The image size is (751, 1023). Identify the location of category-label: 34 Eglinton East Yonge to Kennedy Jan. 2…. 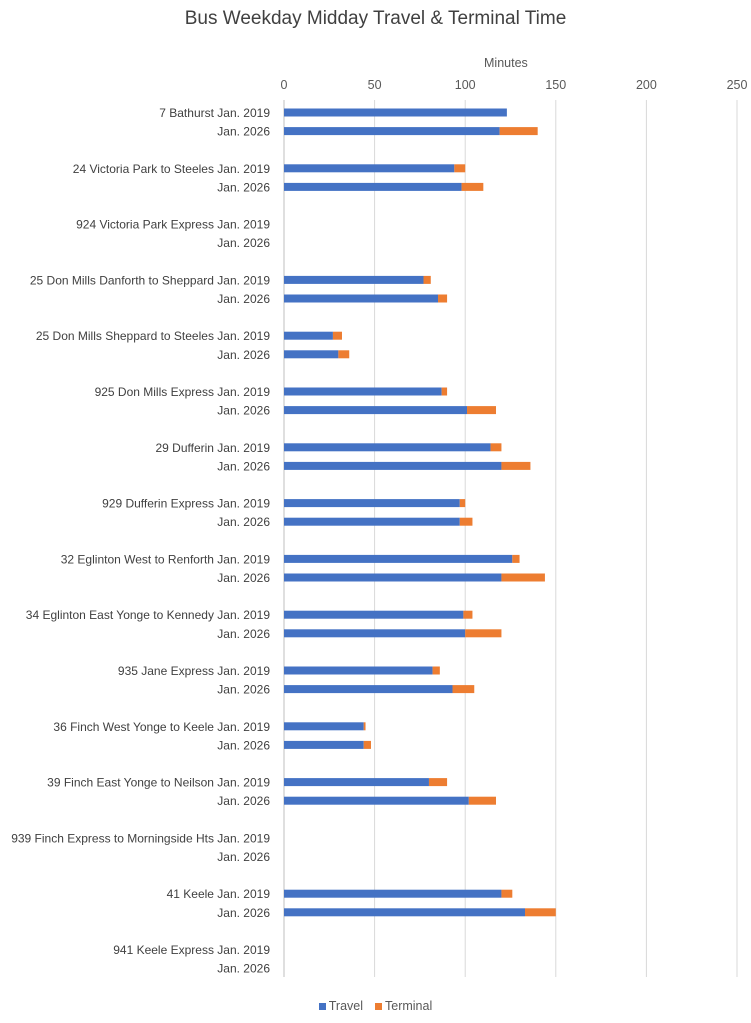
(148, 615).